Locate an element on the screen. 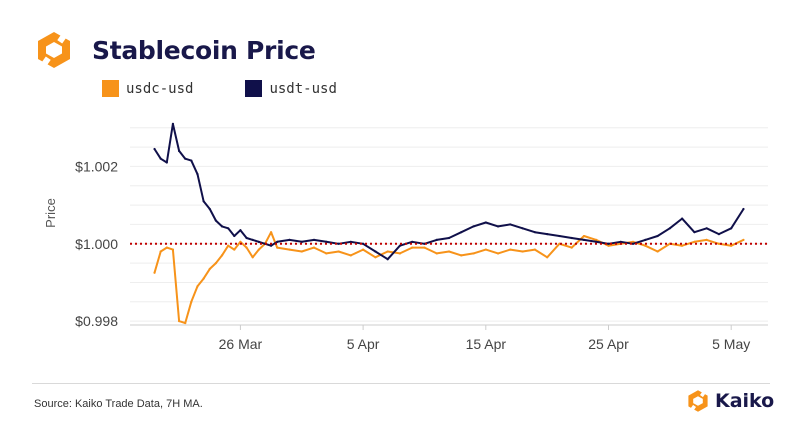 This screenshot has height=426, width=800. y-tick-label: $1.000 is located at coordinates (96, 244).